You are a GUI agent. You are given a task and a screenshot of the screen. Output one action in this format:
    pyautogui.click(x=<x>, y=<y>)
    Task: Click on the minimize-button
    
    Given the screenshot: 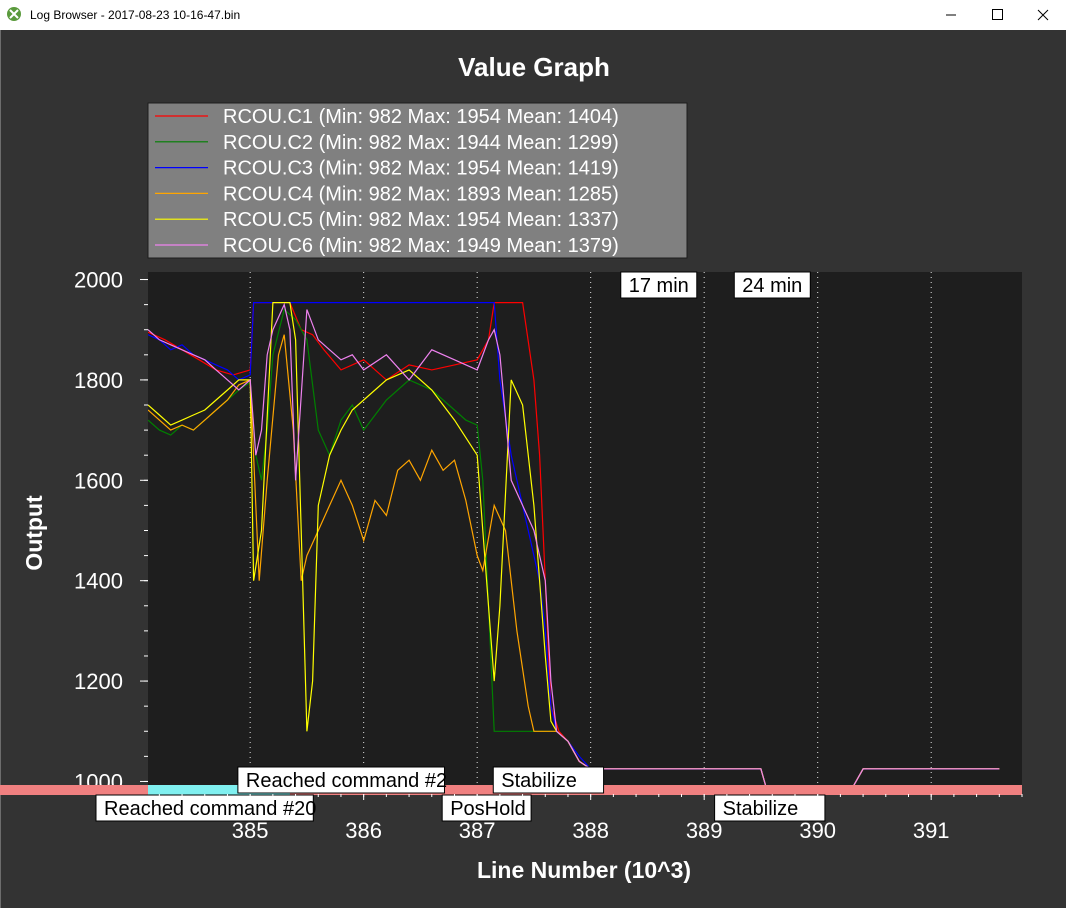 What is the action you would take?
    pyautogui.click(x=951, y=15)
    